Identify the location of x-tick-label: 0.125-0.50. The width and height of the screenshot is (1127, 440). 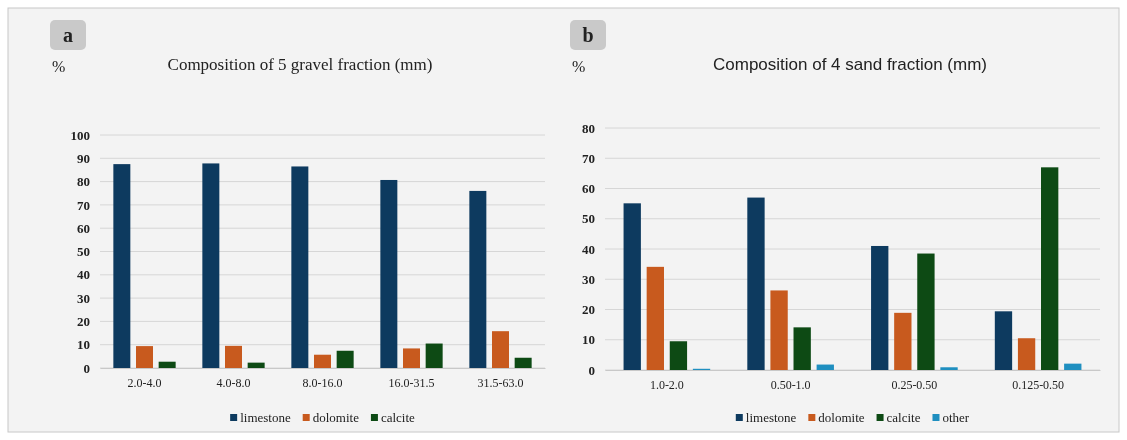
(1038, 384).